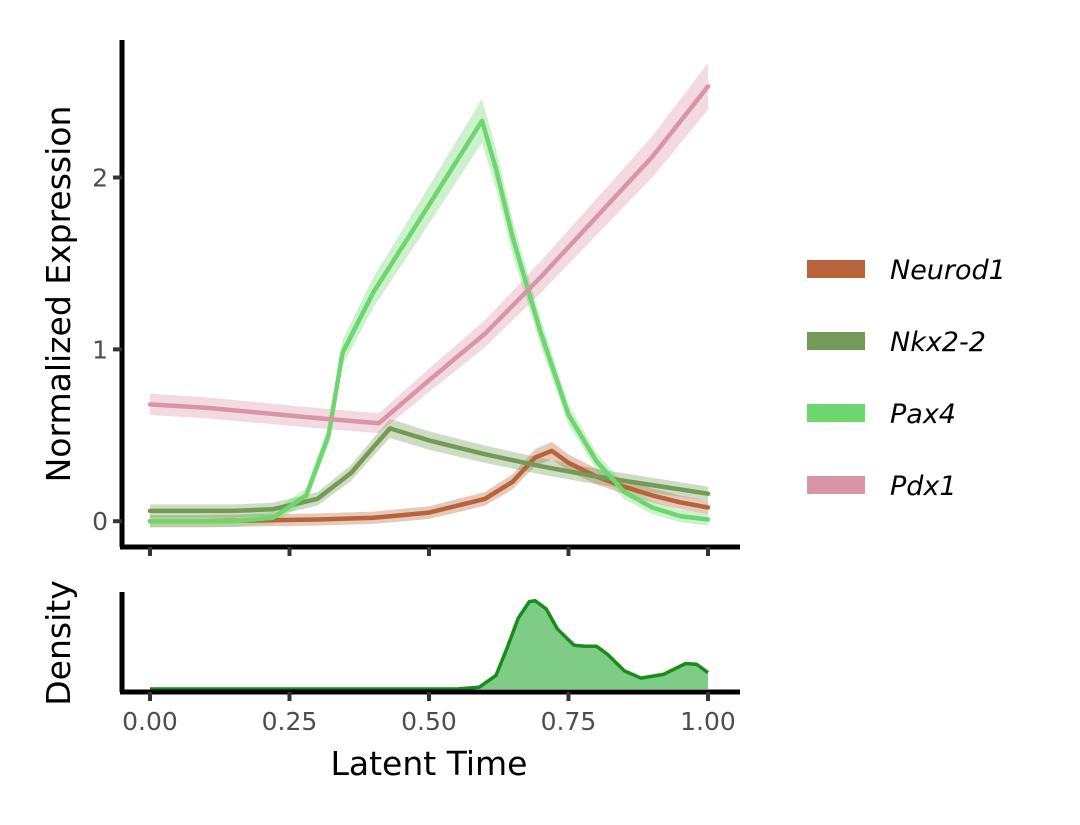 The image size is (1080, 825). I want to click on series-line-neurod1, so click(429, 486).